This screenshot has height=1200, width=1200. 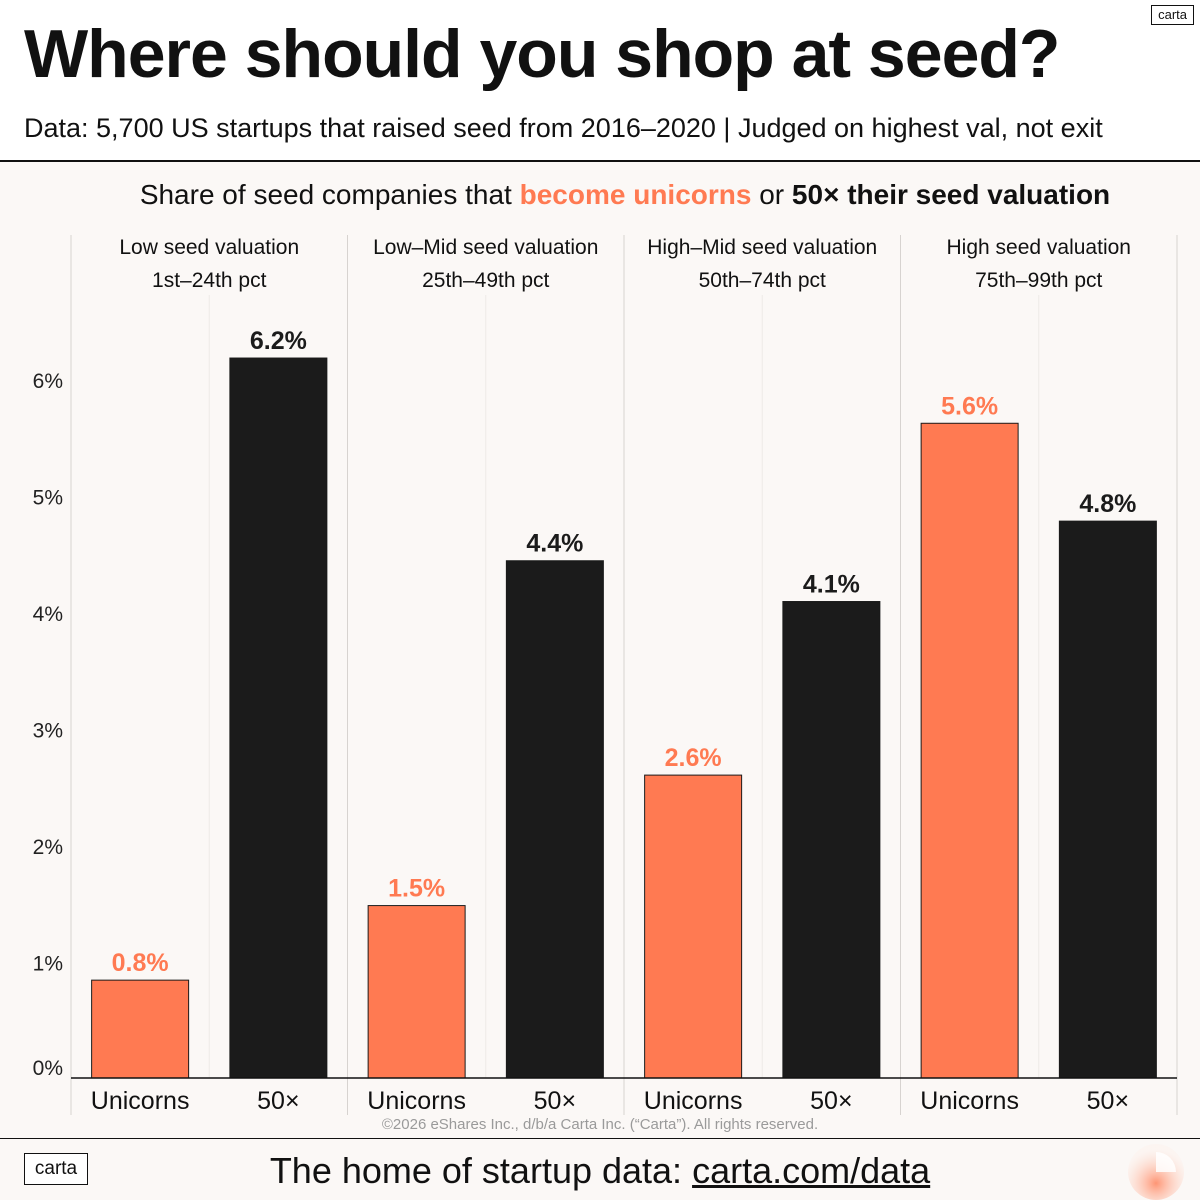 I want to click on group-title: Low–Mid seed valuation, so click(x=485, y=247).